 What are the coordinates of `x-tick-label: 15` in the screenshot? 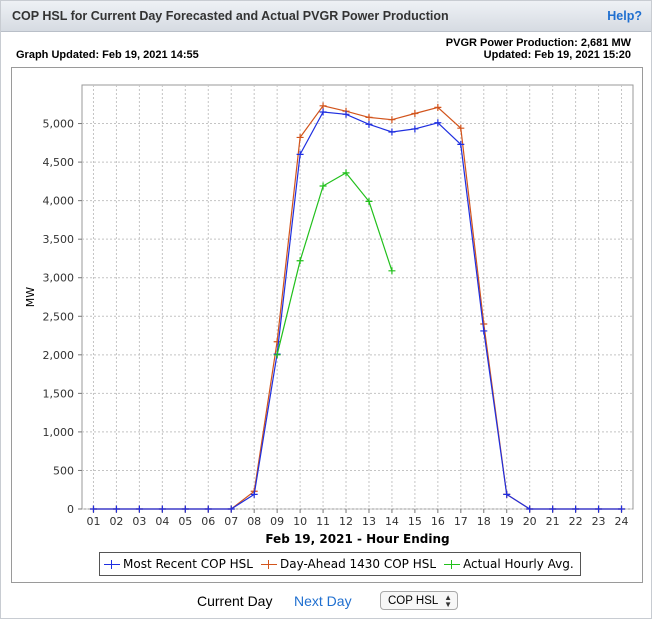 It's located at (415, 521).